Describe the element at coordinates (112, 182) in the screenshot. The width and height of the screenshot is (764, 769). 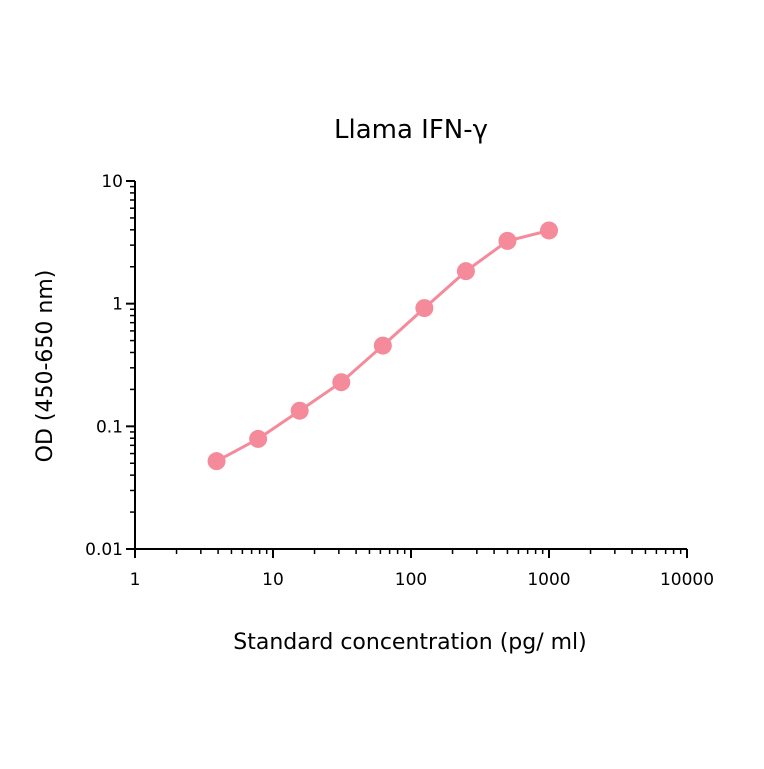
I see `y-tick-label: 10` at that location.